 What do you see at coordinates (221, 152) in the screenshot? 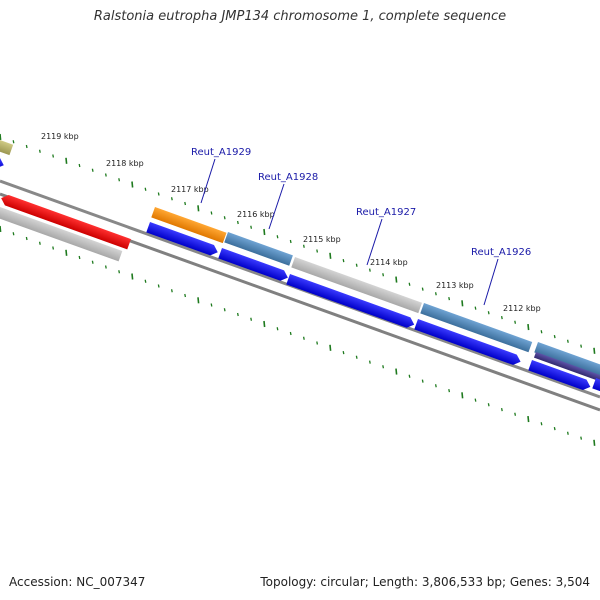
I see `gene-label-reut-a1929: Reut_A1929` at bounding box center [221, 152].